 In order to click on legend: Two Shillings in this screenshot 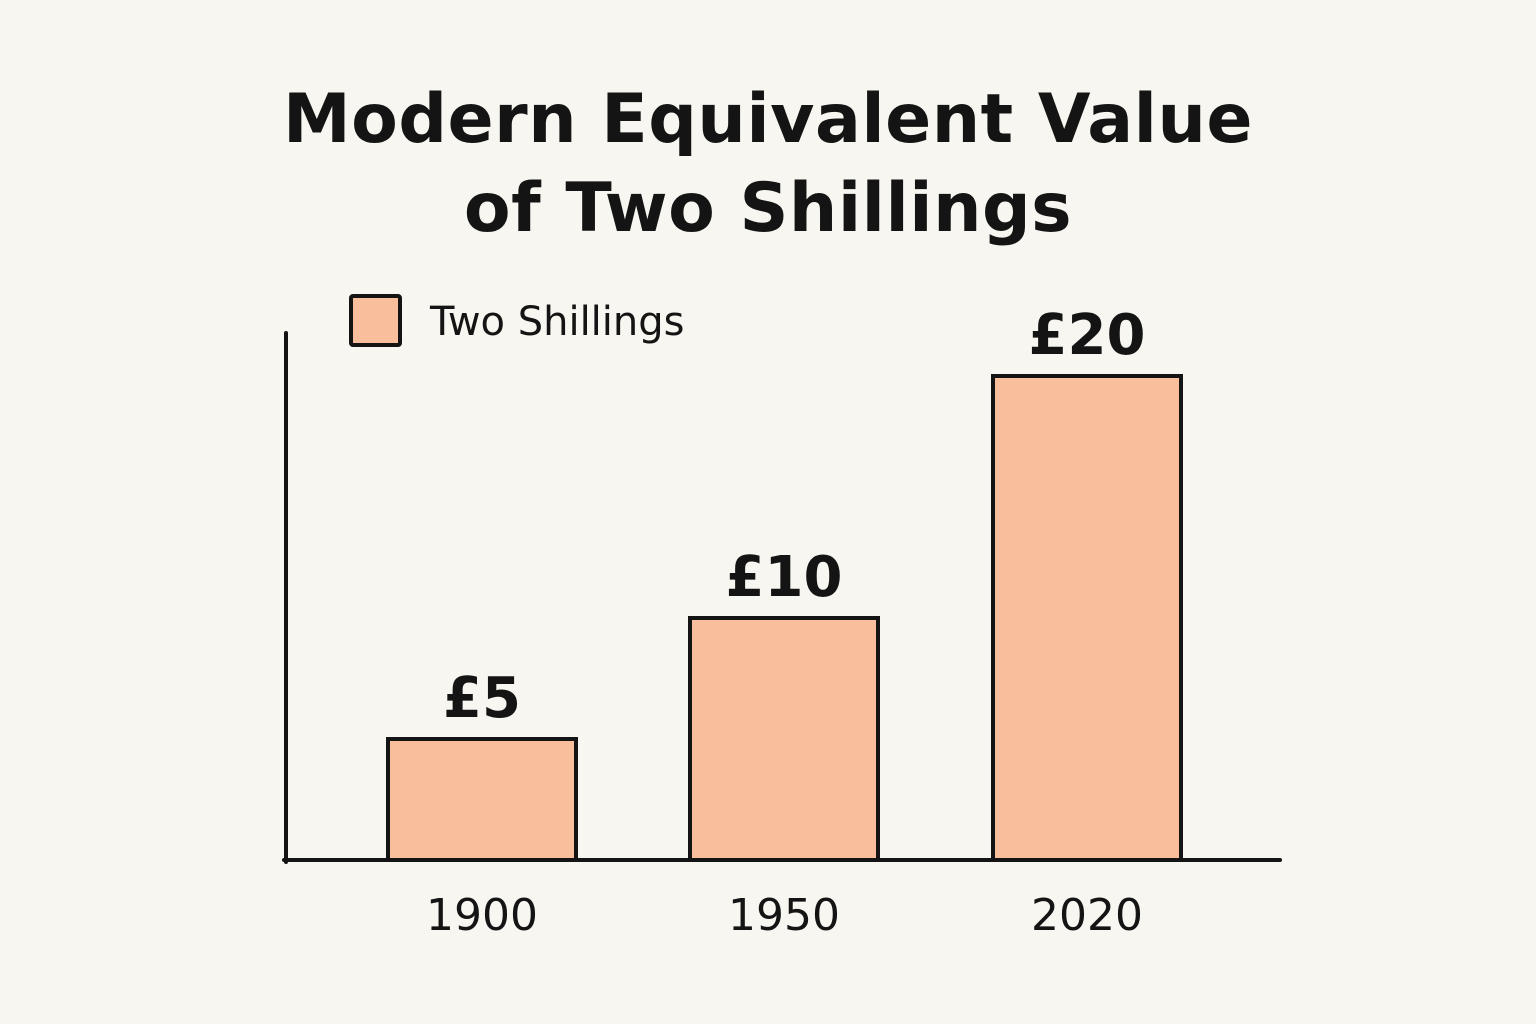, I will do `click(517, 320)`.